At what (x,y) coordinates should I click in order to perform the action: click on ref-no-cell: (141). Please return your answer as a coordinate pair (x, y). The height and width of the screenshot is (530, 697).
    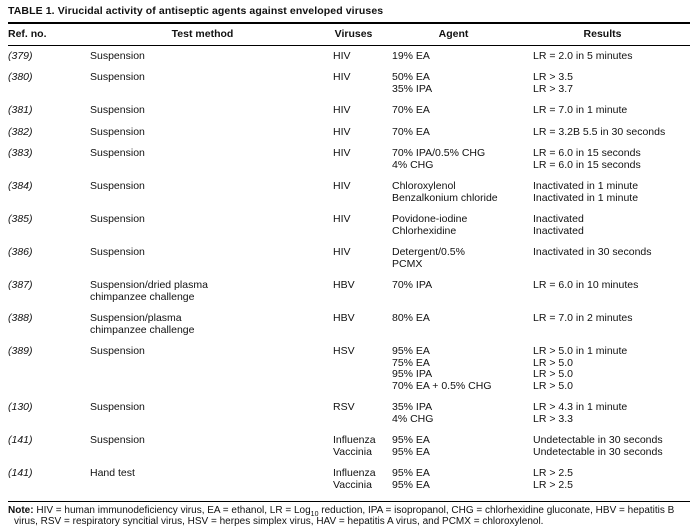
    Looking at the image, I should click on (20, 440).